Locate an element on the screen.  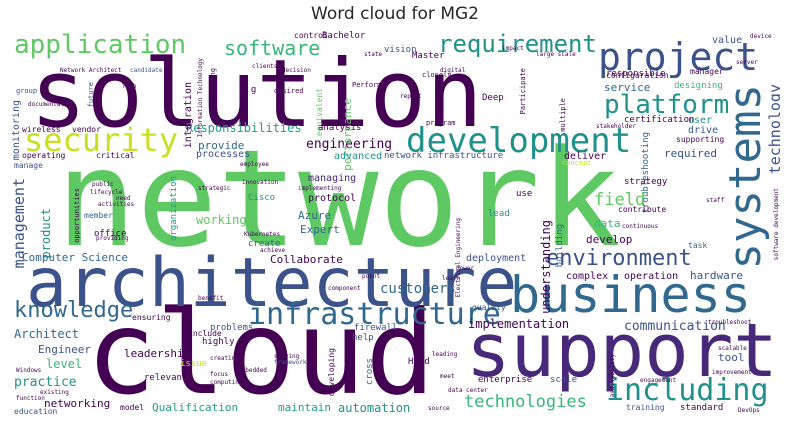
word-consulting: consulting is located at coordinates (213, 89).